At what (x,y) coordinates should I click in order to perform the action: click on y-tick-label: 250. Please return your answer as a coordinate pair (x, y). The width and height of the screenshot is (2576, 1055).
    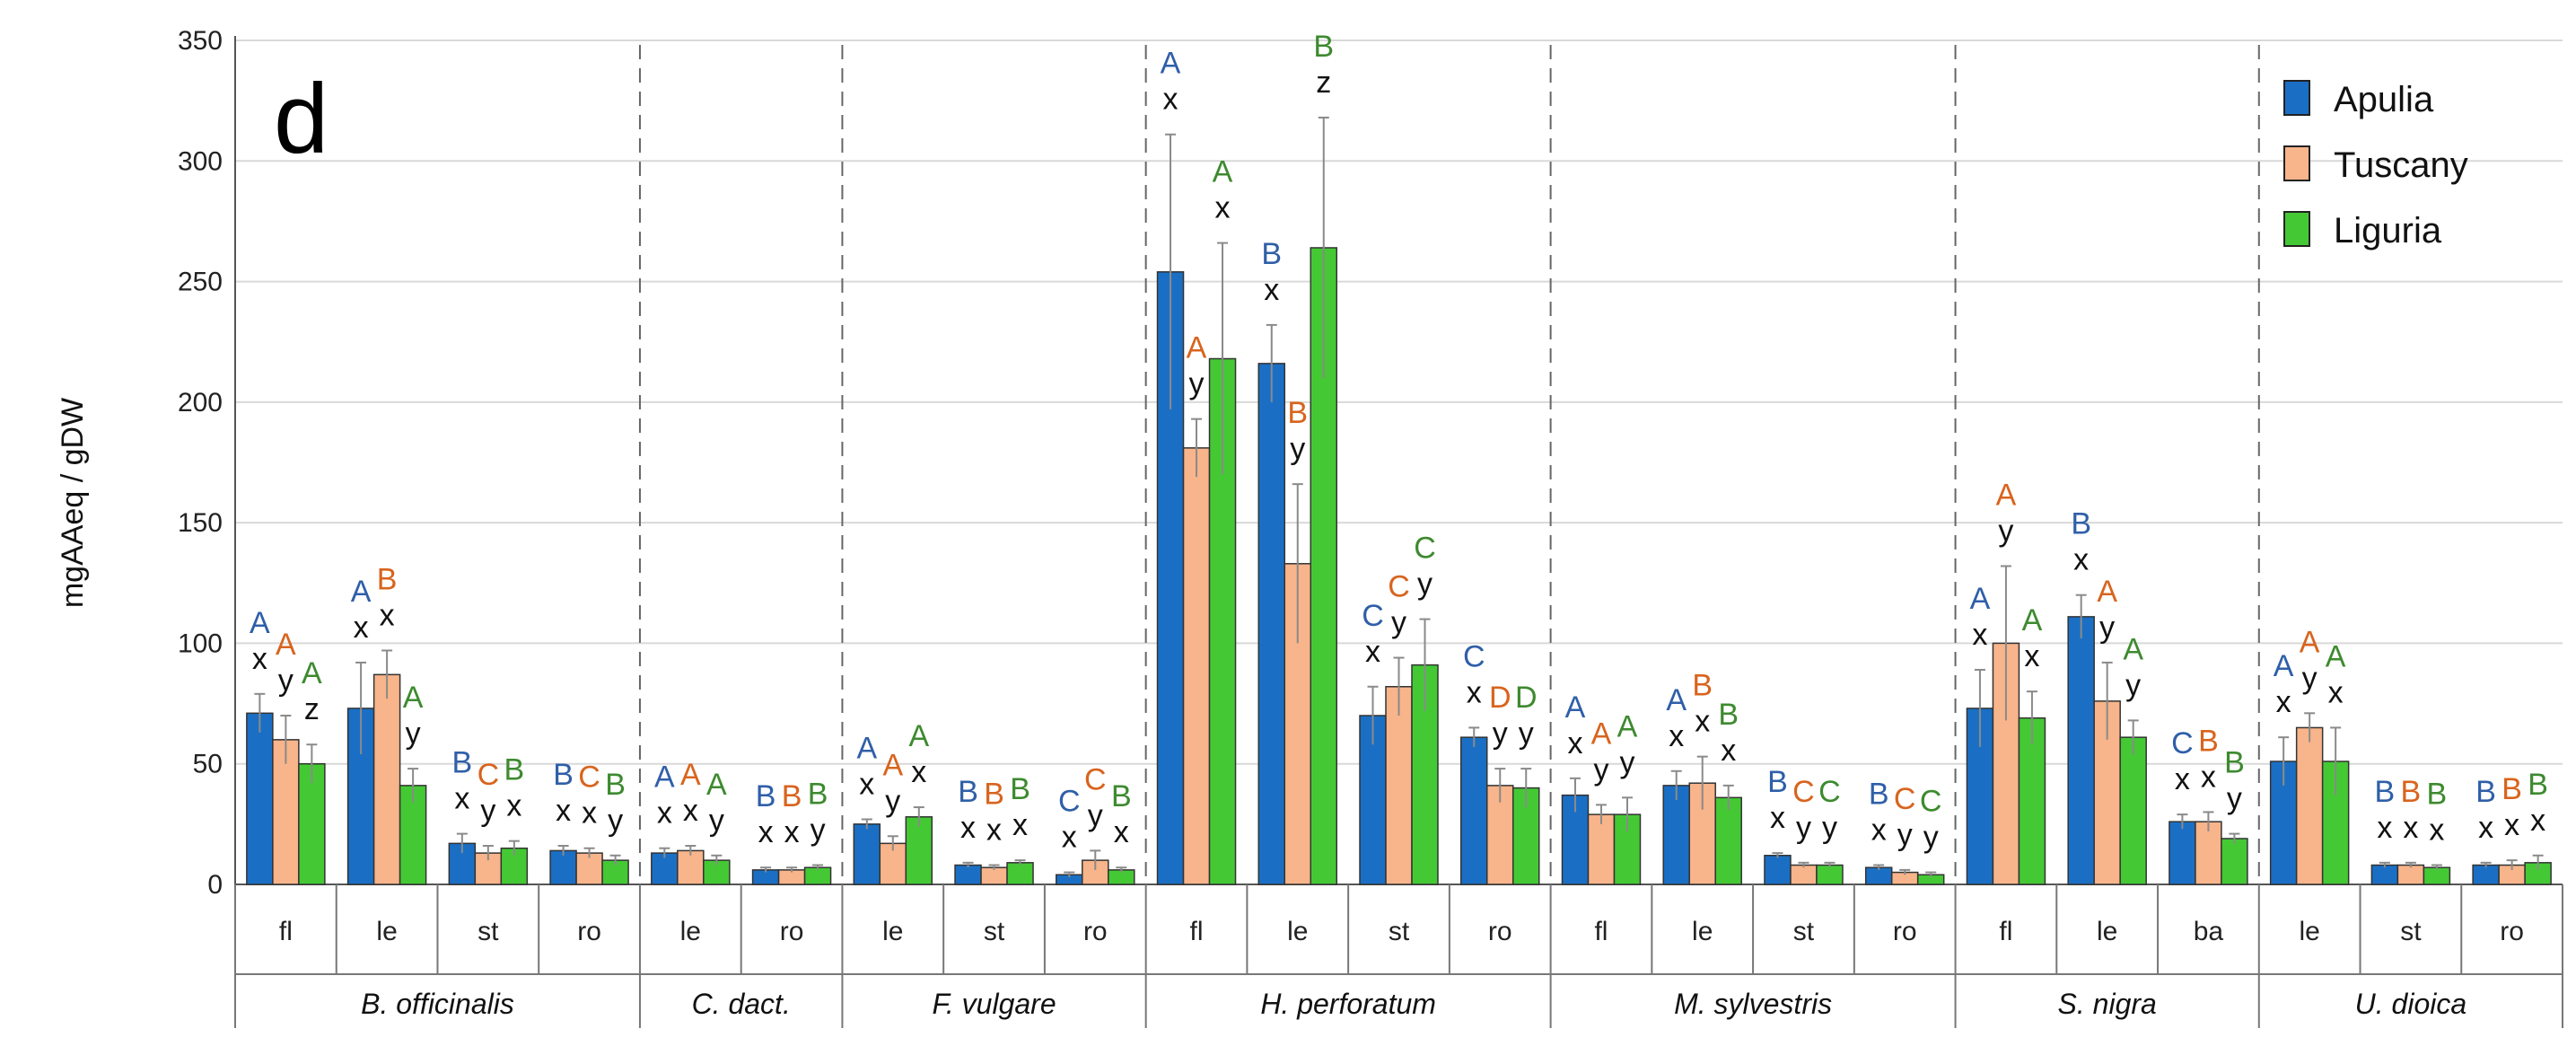
    Looking at the image, I should click on (200, 282).